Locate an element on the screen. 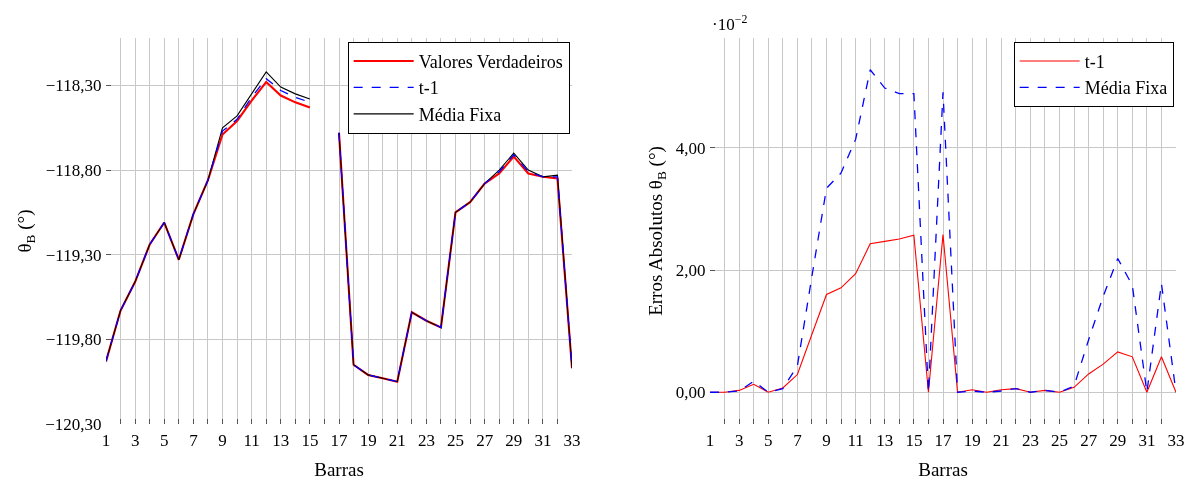 This screenshot has height=492, width=1197. legend-label: Valores Verdadeiros is located at coordinates (490, 62).